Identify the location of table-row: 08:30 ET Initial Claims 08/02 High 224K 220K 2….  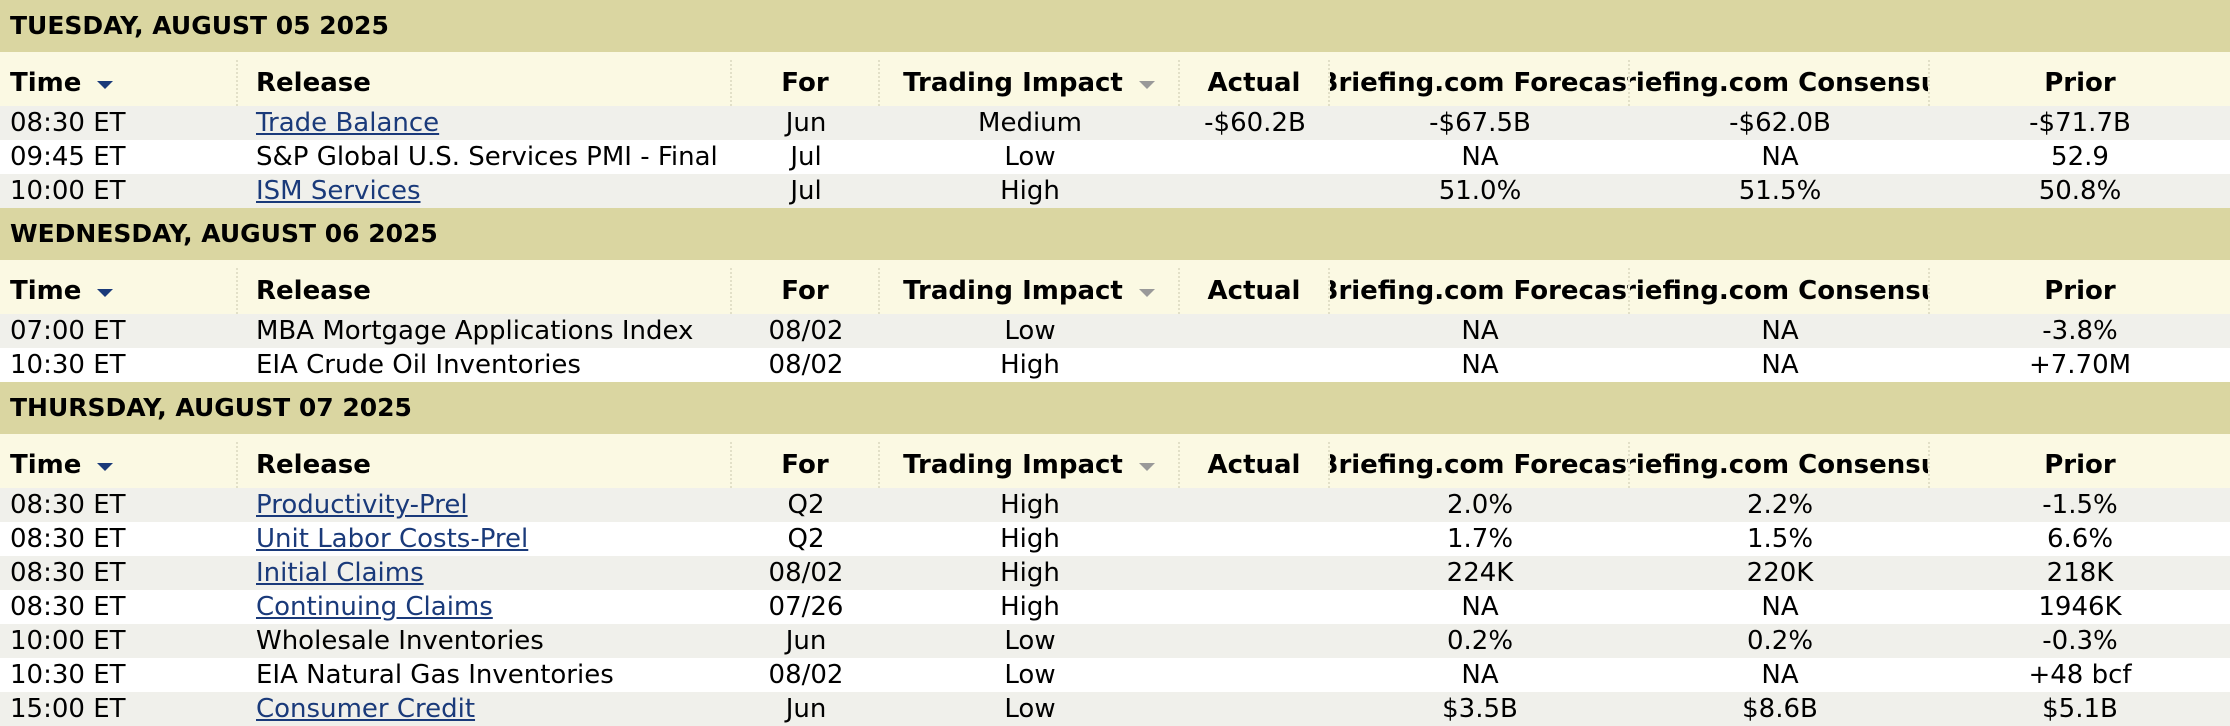
(1115, 573).